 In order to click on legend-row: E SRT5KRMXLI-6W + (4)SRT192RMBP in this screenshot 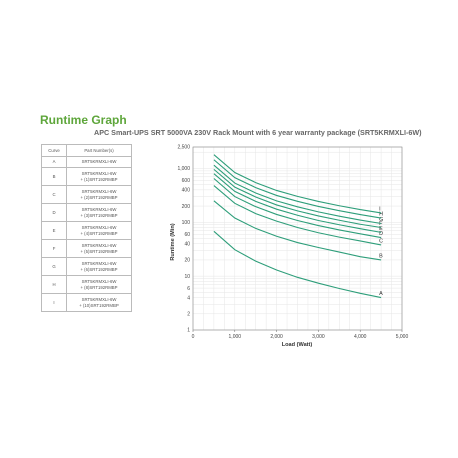, I will do `click(86, 230)`.